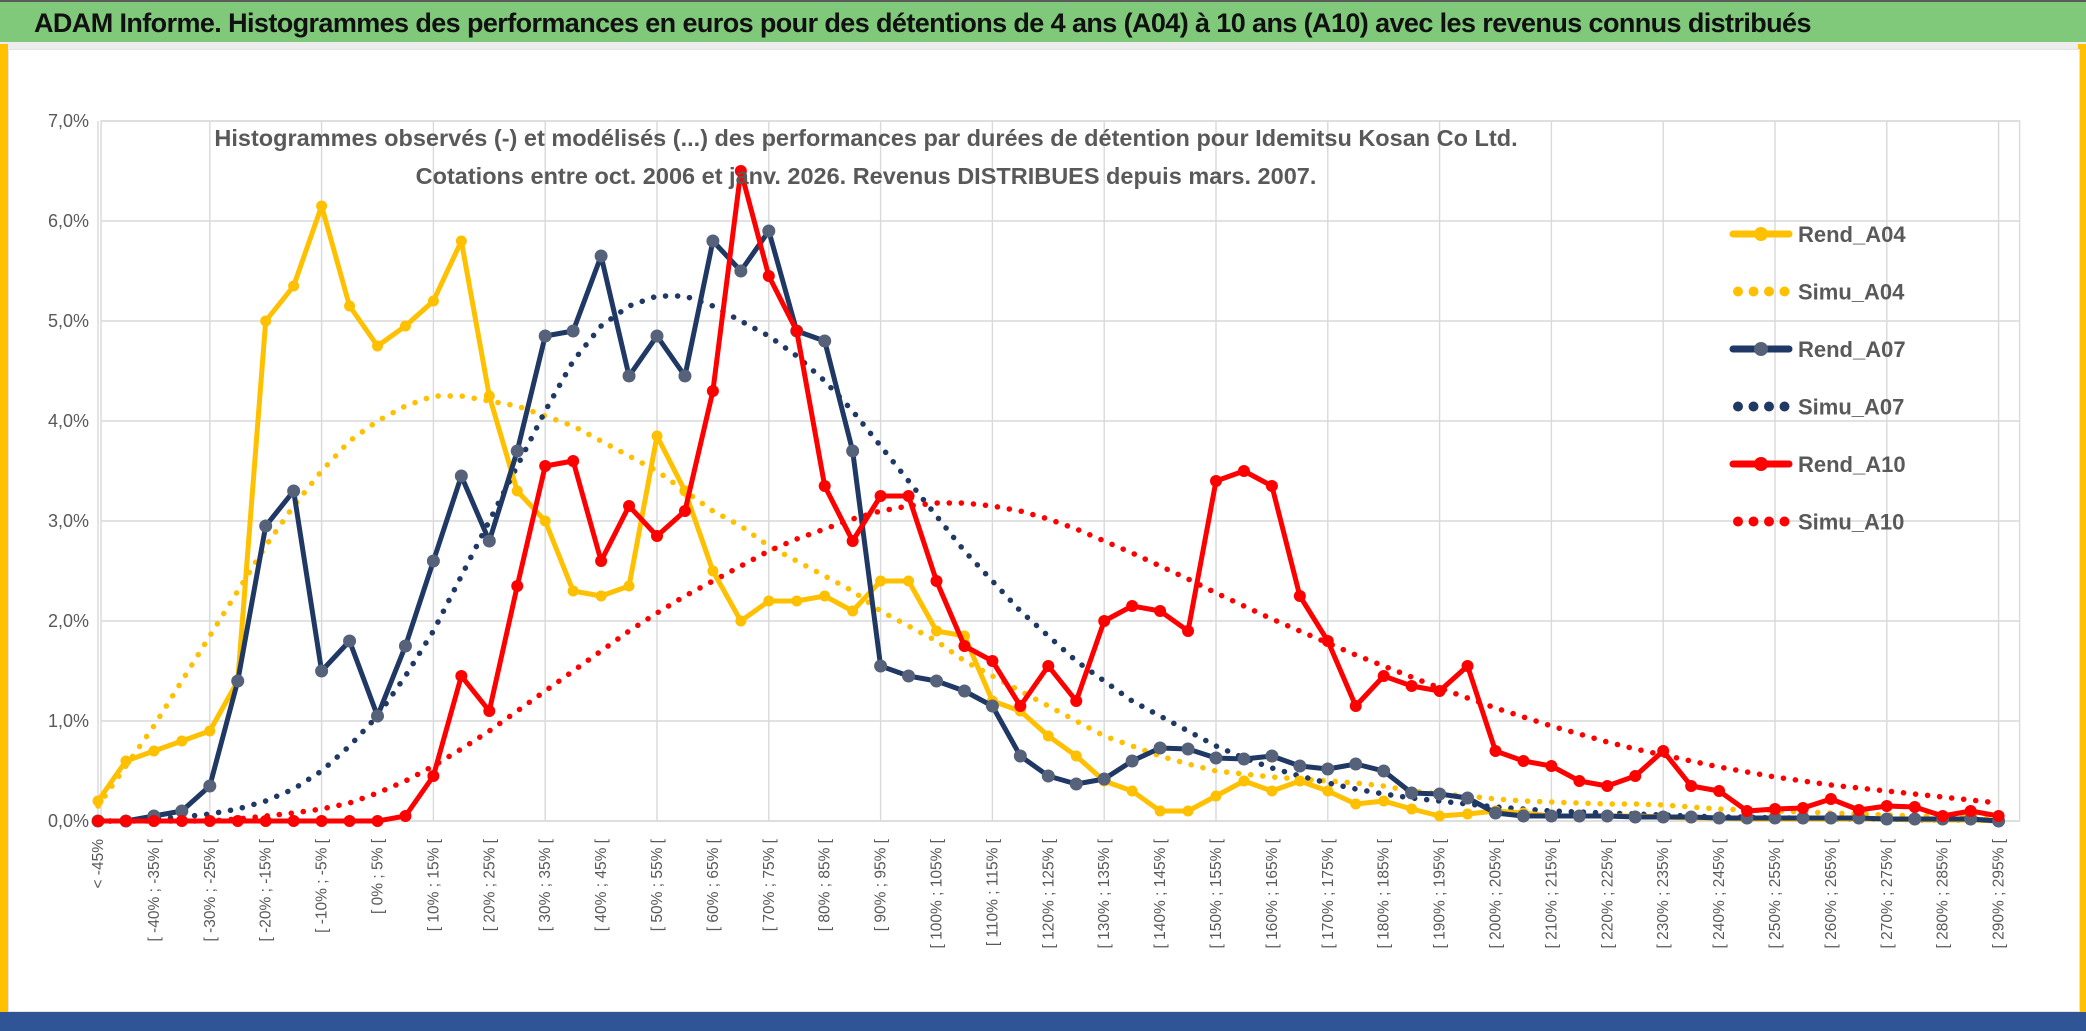  I want to click on svg-text: [ 30% ; 35% [, so click(545, 884).